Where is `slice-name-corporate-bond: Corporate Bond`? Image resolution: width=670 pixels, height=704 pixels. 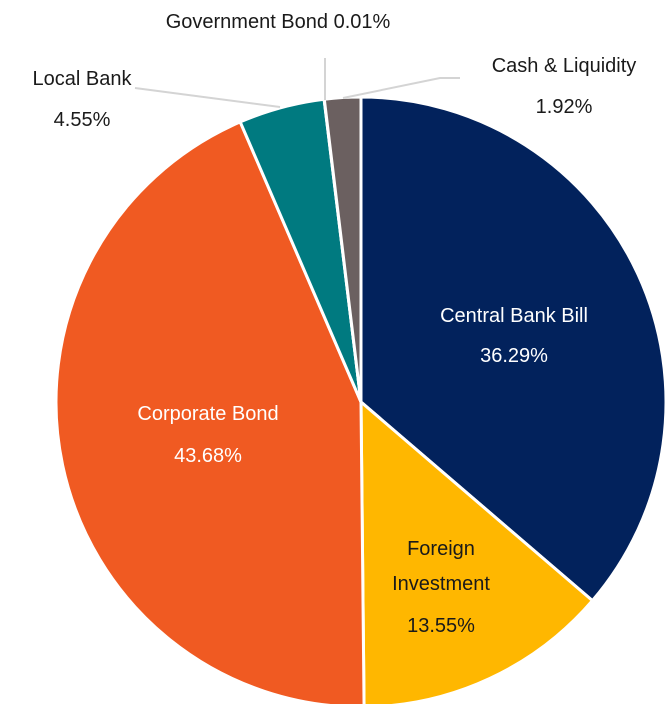
slice-name-corporate-bond: Corporate Bond is located at coordinates (207, 414).